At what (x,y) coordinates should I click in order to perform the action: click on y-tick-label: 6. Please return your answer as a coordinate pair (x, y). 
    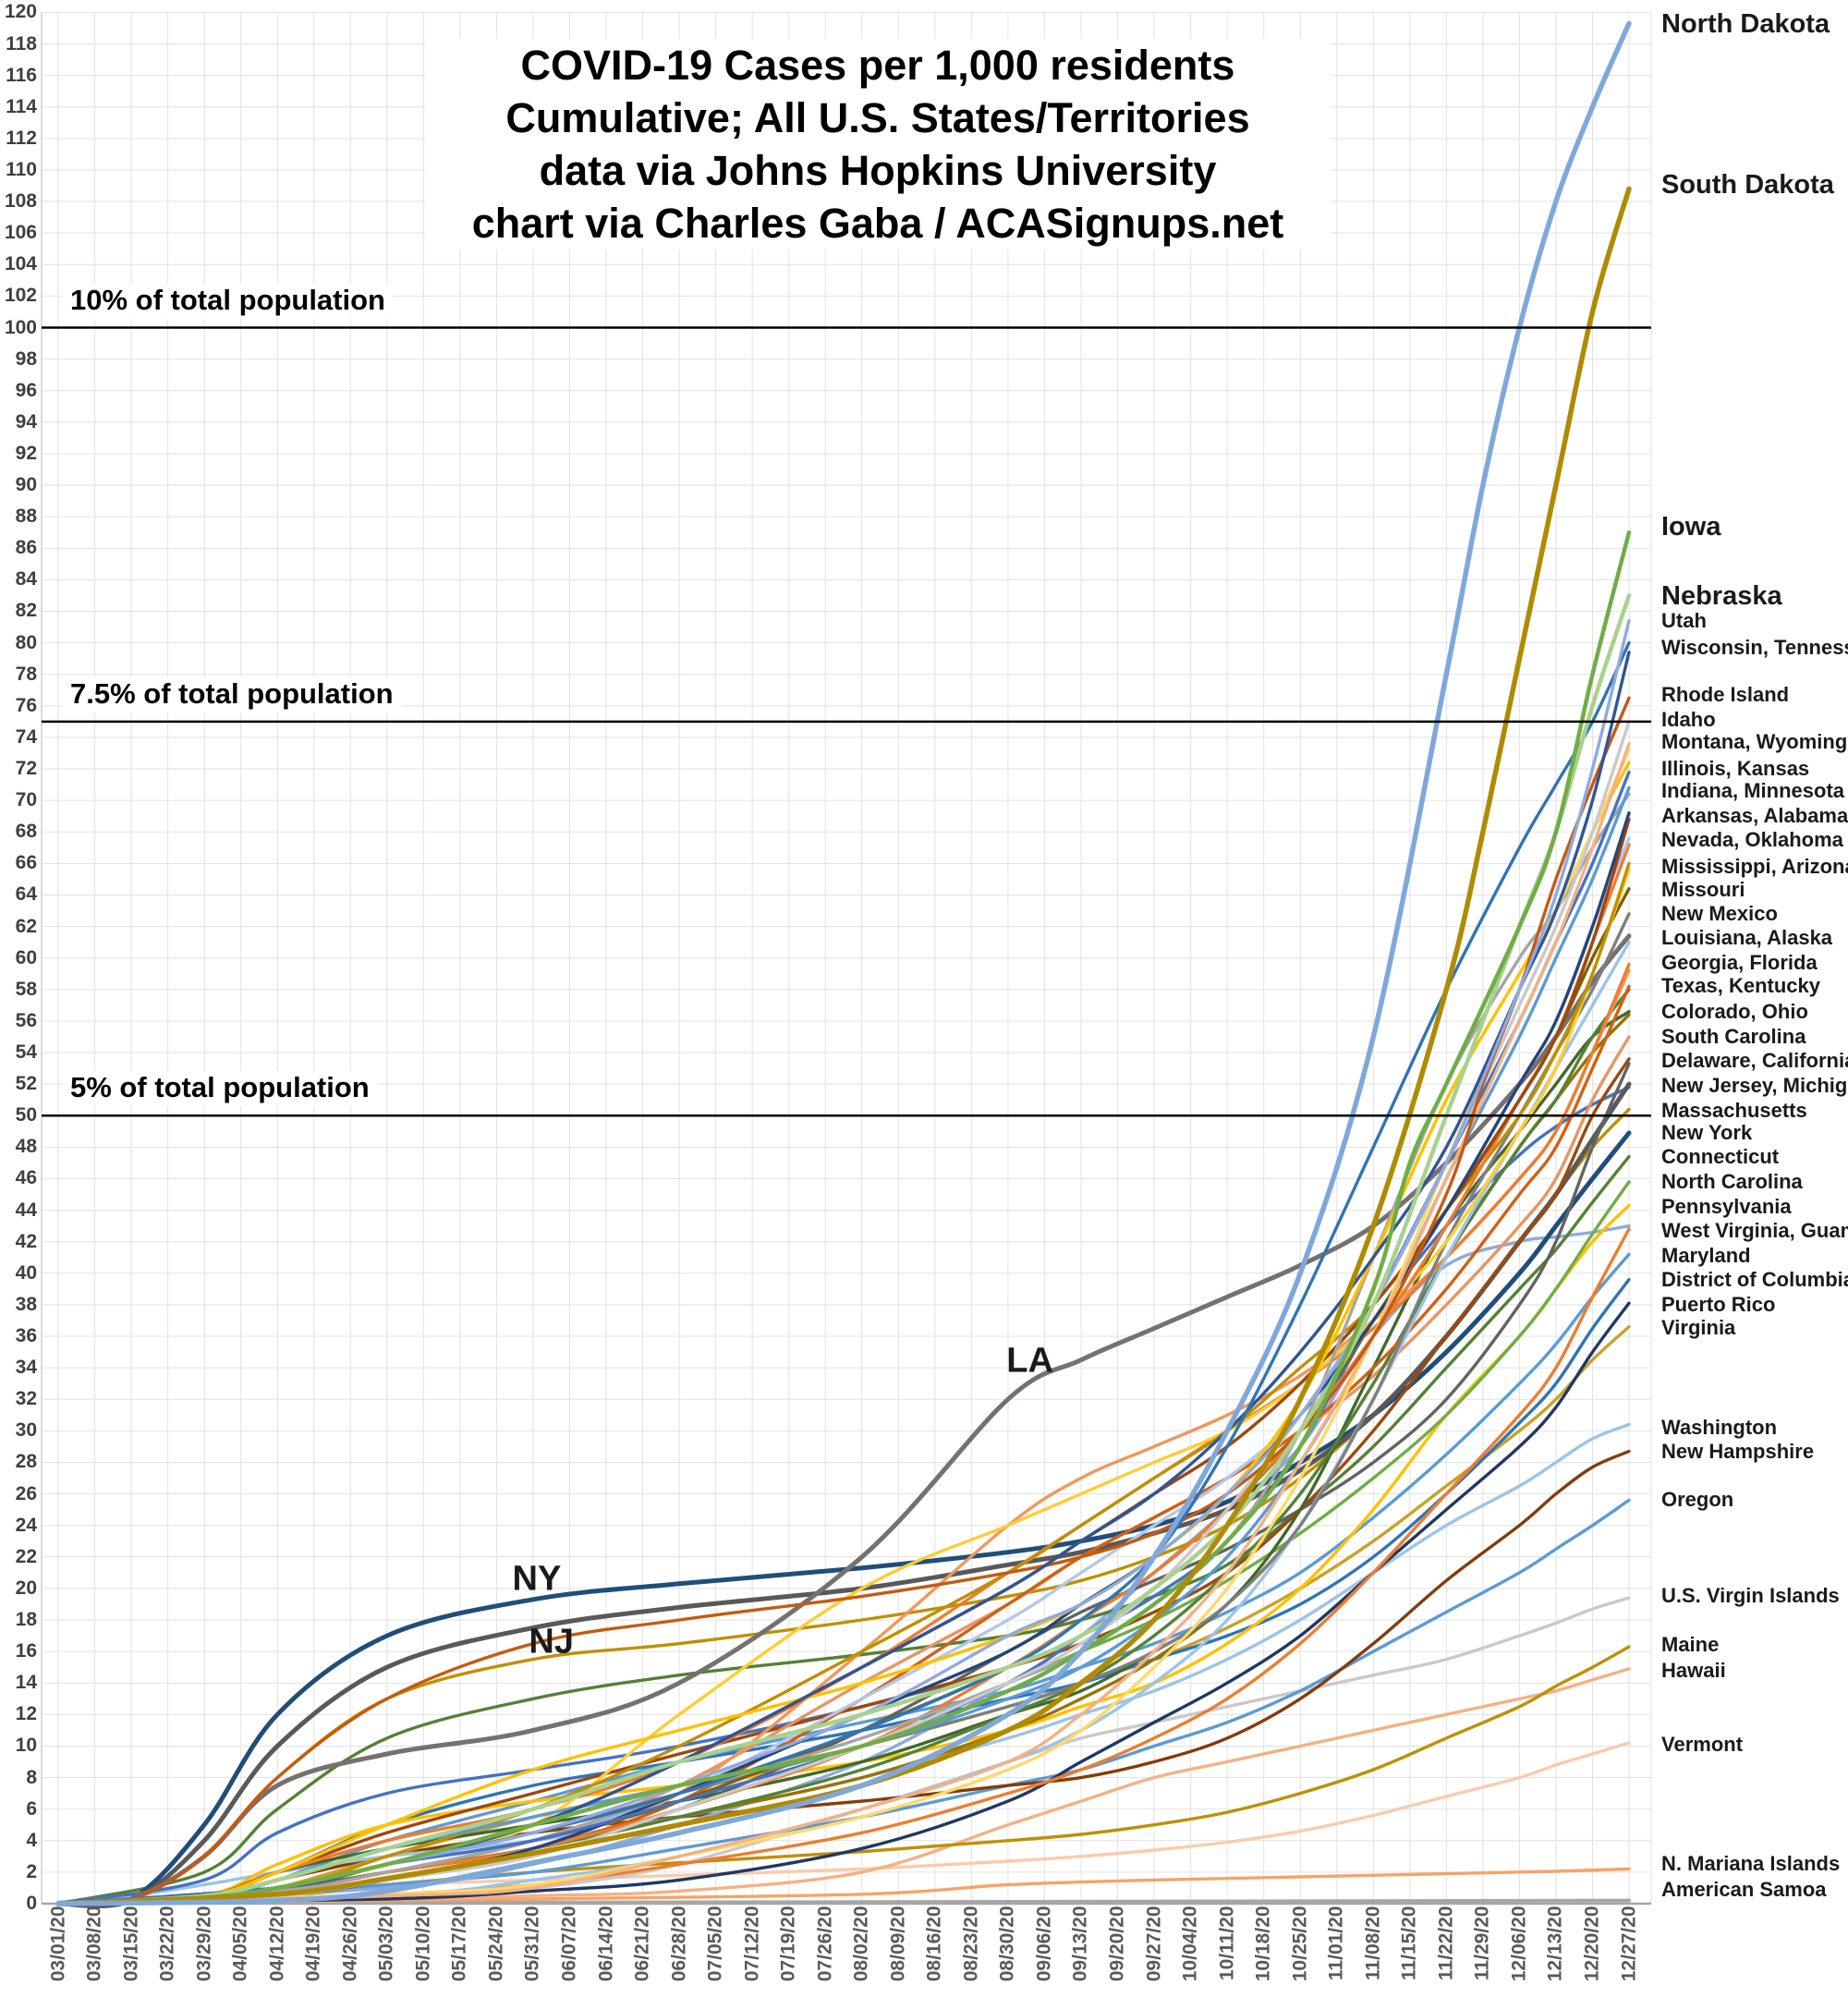
    Looking at the image, I should click on (32, 1808).